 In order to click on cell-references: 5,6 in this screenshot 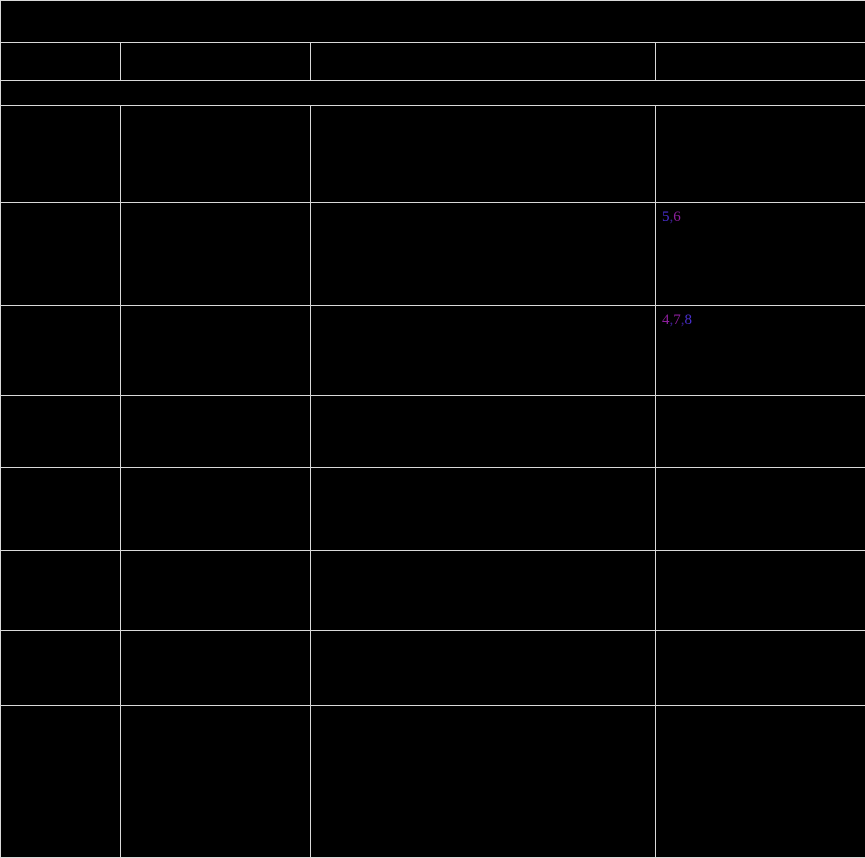, I will do `click(760, 254)`.